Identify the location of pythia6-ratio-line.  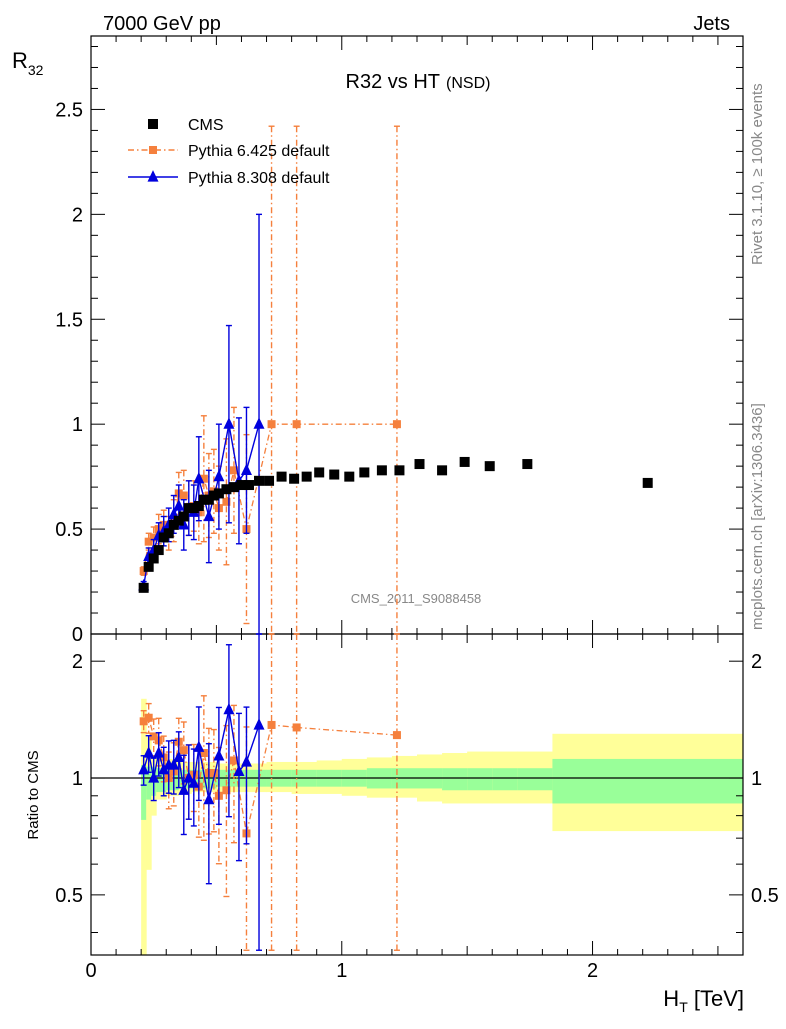
(270, 775).